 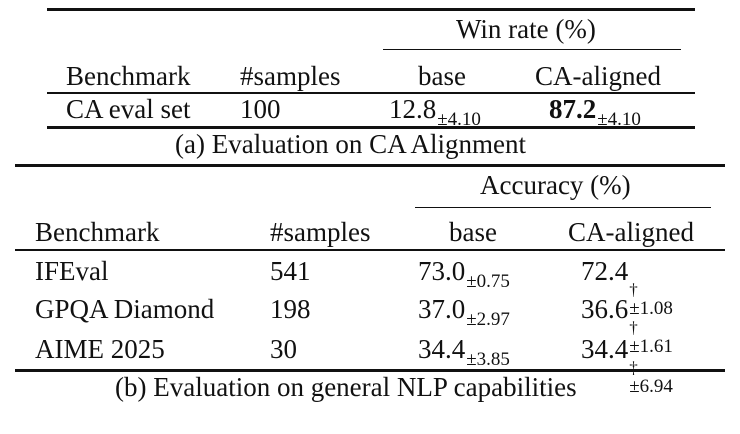 I want to click on table-b-row-1-base: 73.0±0.75, so click(x=464, y=274).